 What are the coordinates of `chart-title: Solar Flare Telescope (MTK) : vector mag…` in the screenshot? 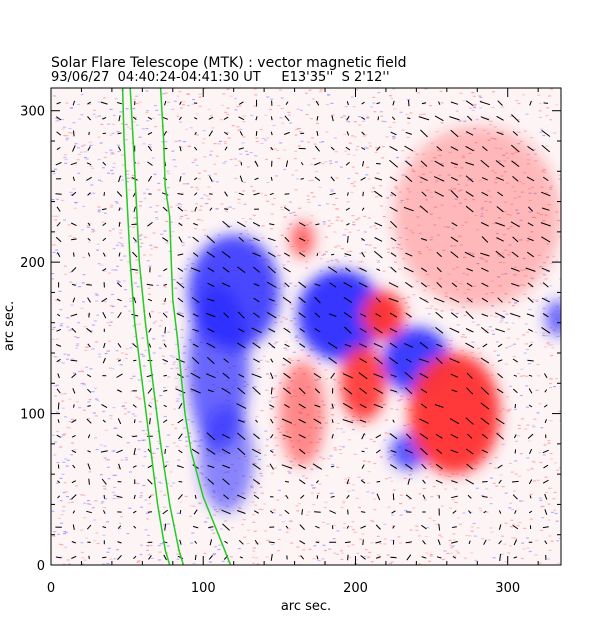 It's located at (229, 63).